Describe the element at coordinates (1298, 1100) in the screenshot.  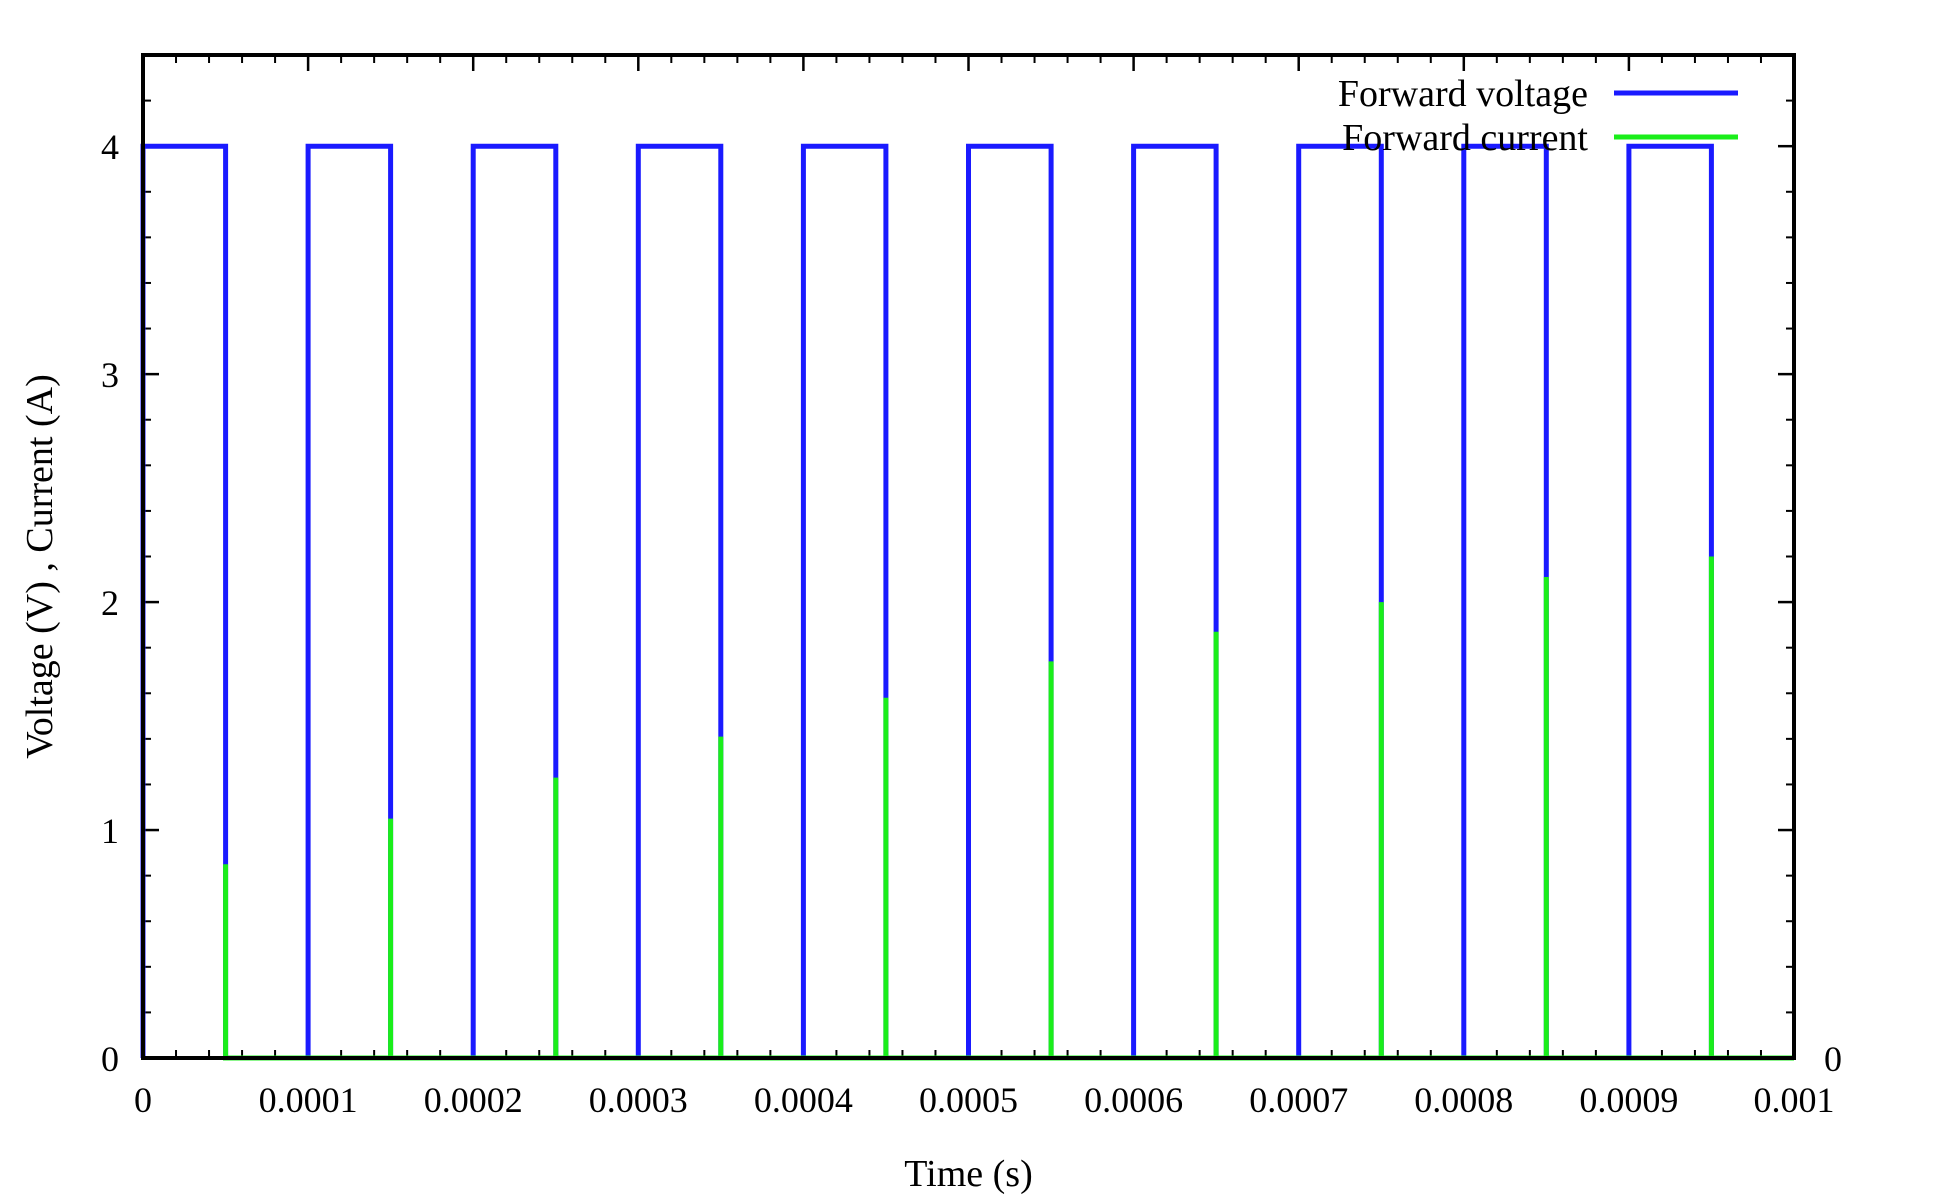
I see `x-tick-label: 0.0007` at that location.